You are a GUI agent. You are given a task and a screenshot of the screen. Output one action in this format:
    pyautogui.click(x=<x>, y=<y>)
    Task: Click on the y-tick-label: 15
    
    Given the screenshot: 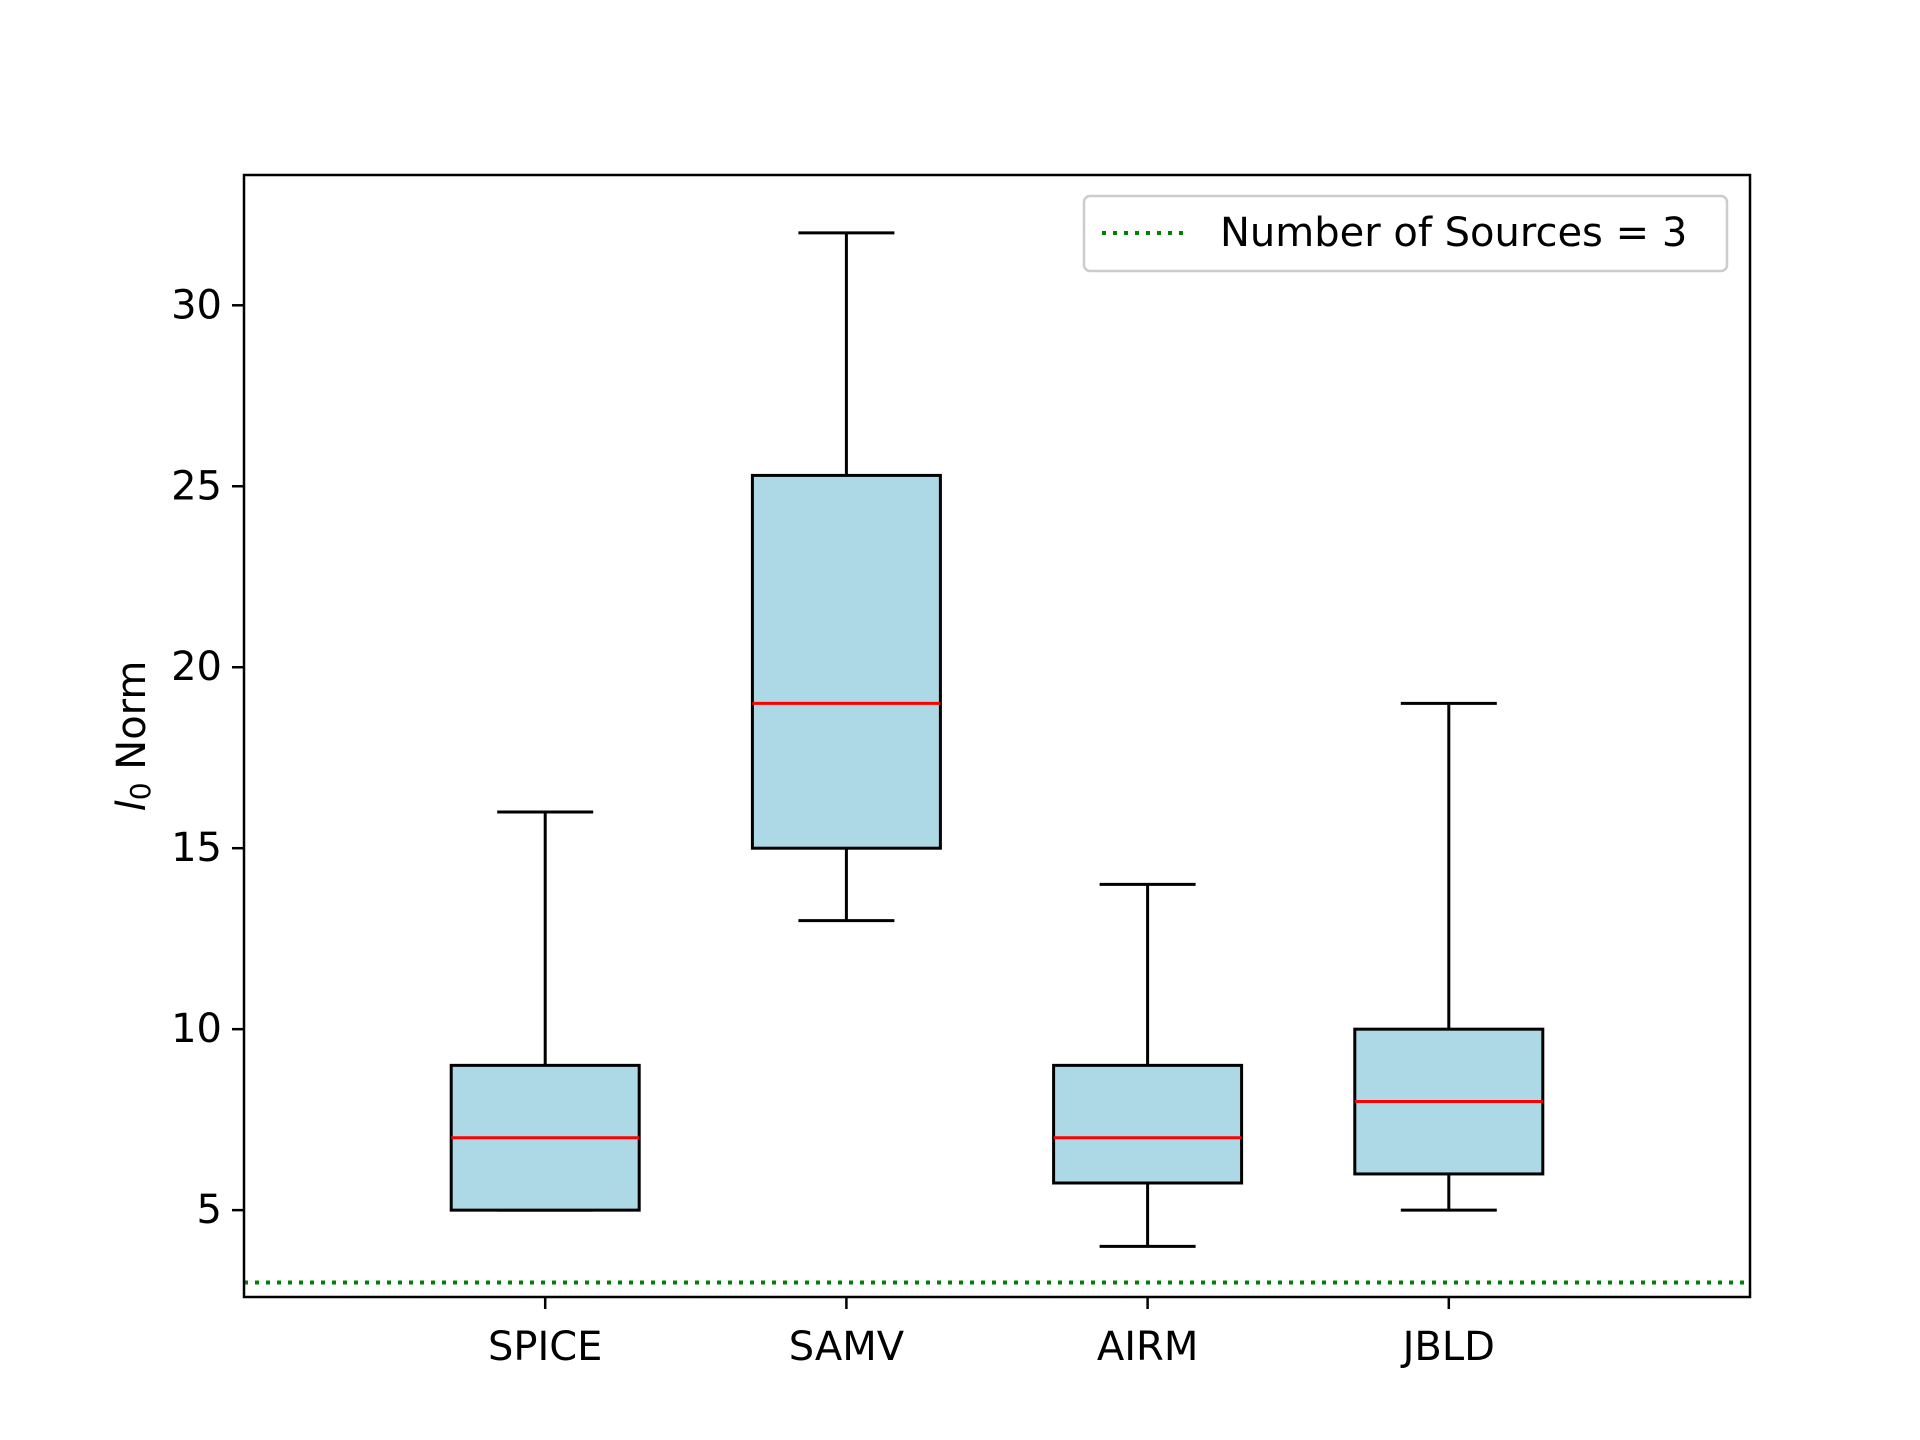 What is the action you would take?
    pyautogui.click(x=196, y=848)
    